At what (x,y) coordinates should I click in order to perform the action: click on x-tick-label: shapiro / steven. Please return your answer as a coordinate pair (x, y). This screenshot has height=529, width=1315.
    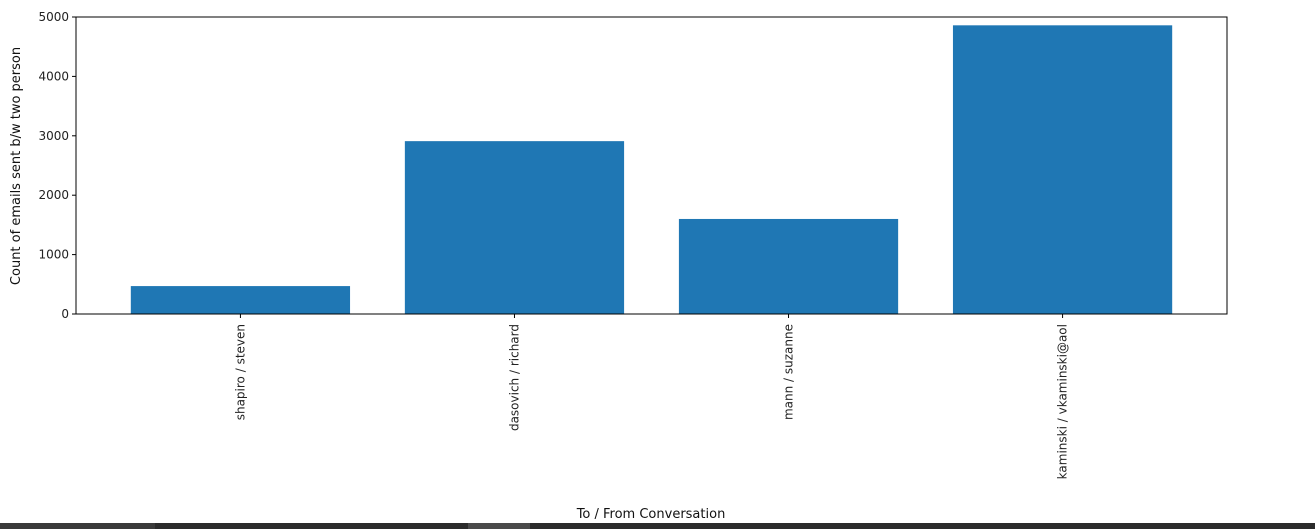
    Looking at the image, I should click on (240, 372).